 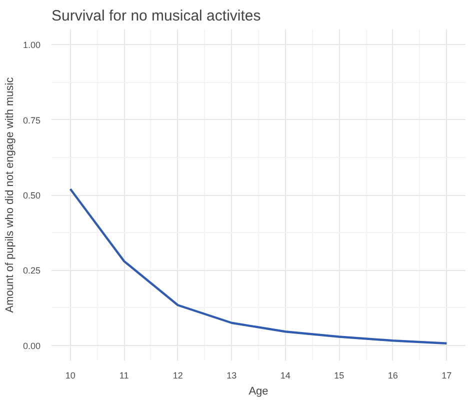 What do you see at coordinates (285, 375) in the screenshot?
I see `x-tick-label: 14` at bounding box center [285, 375].